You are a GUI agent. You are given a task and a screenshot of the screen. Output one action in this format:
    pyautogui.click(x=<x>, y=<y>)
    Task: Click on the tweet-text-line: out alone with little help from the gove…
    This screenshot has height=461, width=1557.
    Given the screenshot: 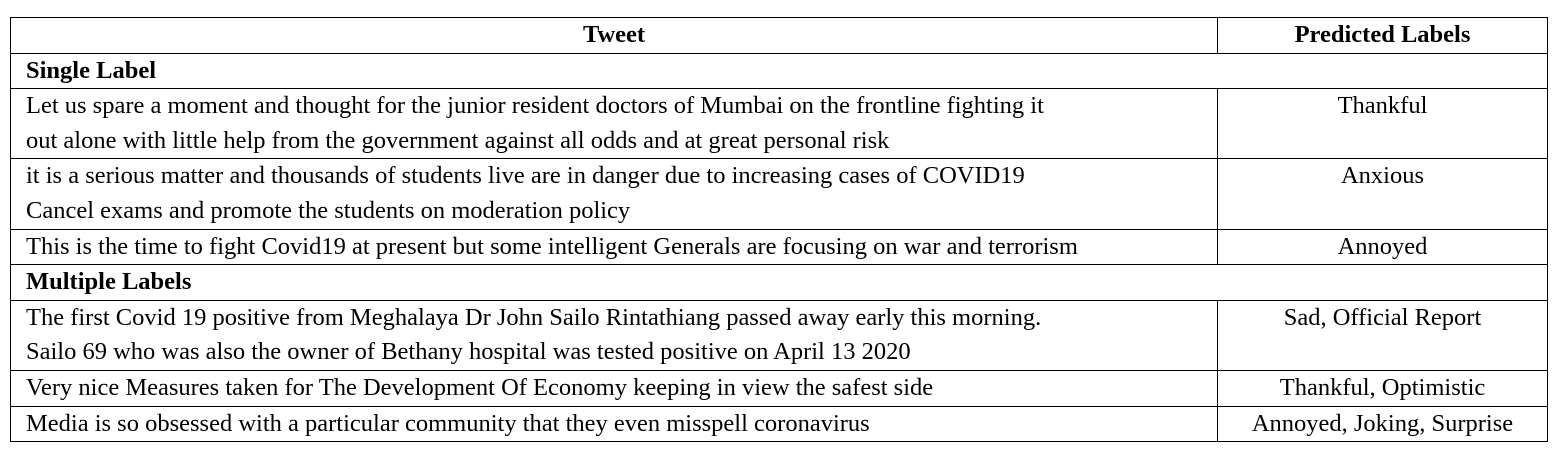 What is the action you would take?
    pyautogui.click(x=458, y=140)
    